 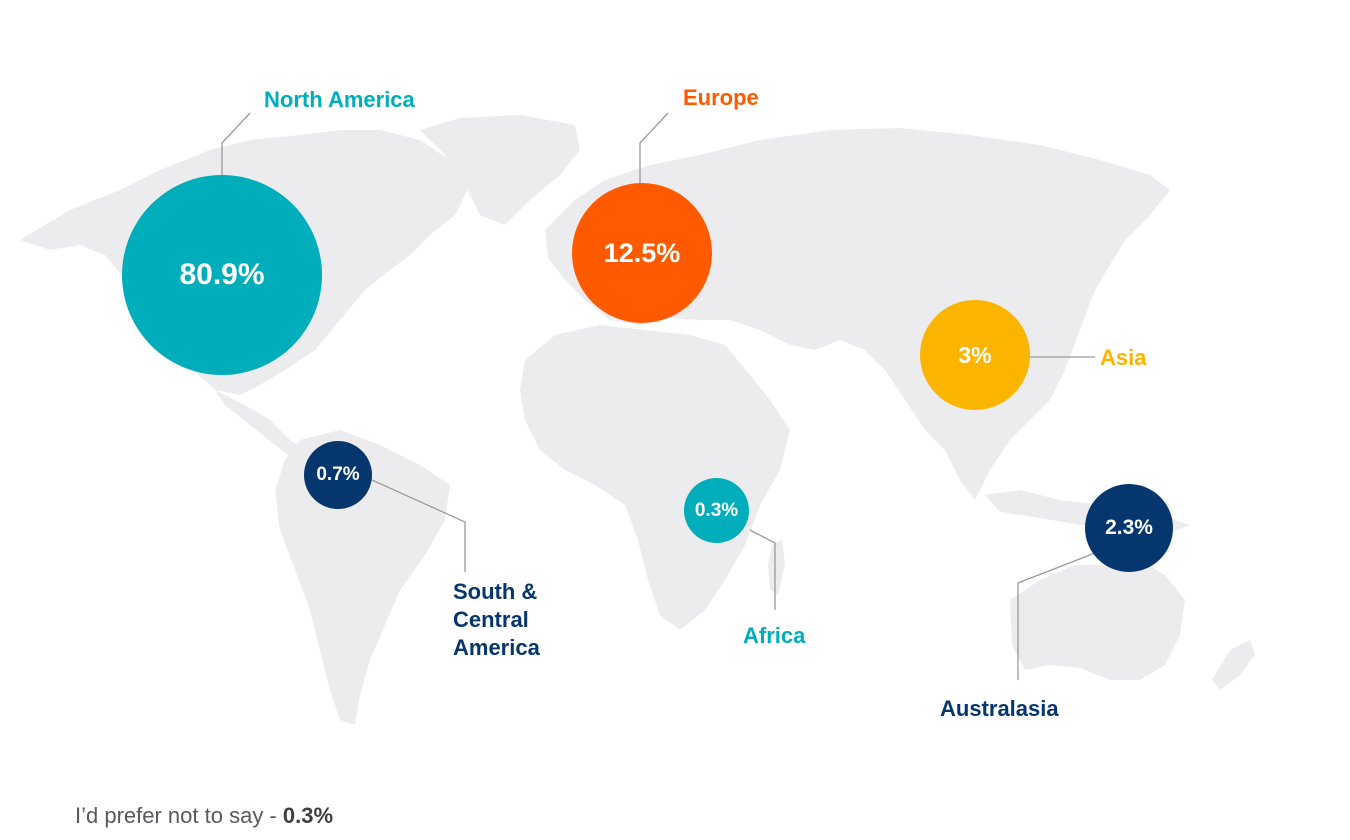 I want to click on australasia-label: Australasia, so click(x=999, y=708).